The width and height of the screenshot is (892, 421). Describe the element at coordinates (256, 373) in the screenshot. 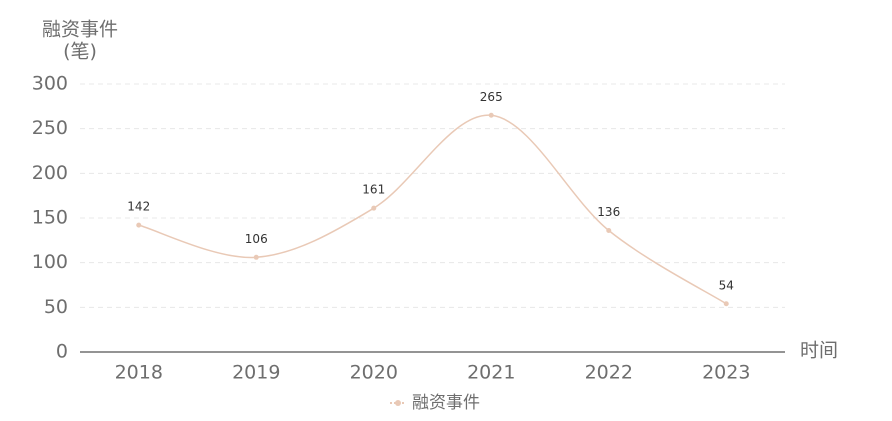

I see `x-tick-label: 2019` at that location.